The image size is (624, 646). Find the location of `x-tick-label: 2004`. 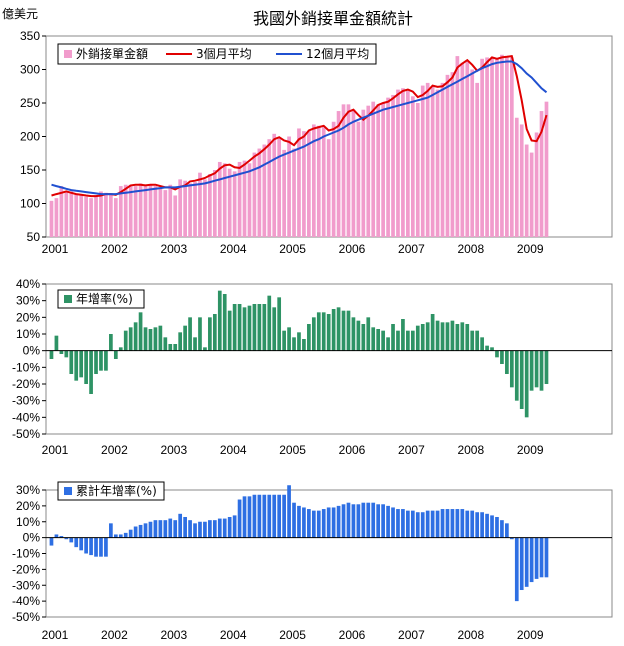

x-tick-label: 2004 is located at coordinates (233, 249).